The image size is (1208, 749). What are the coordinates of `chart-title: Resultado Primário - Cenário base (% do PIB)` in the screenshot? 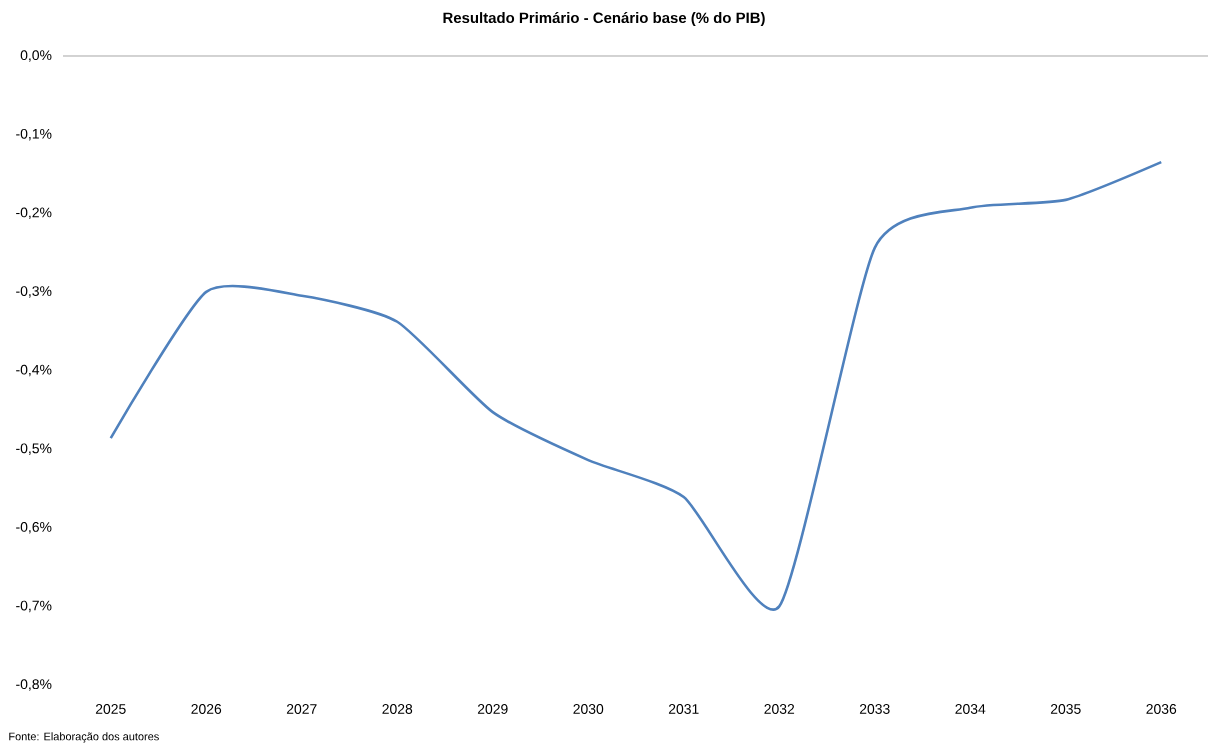 It's located at (604, 19).